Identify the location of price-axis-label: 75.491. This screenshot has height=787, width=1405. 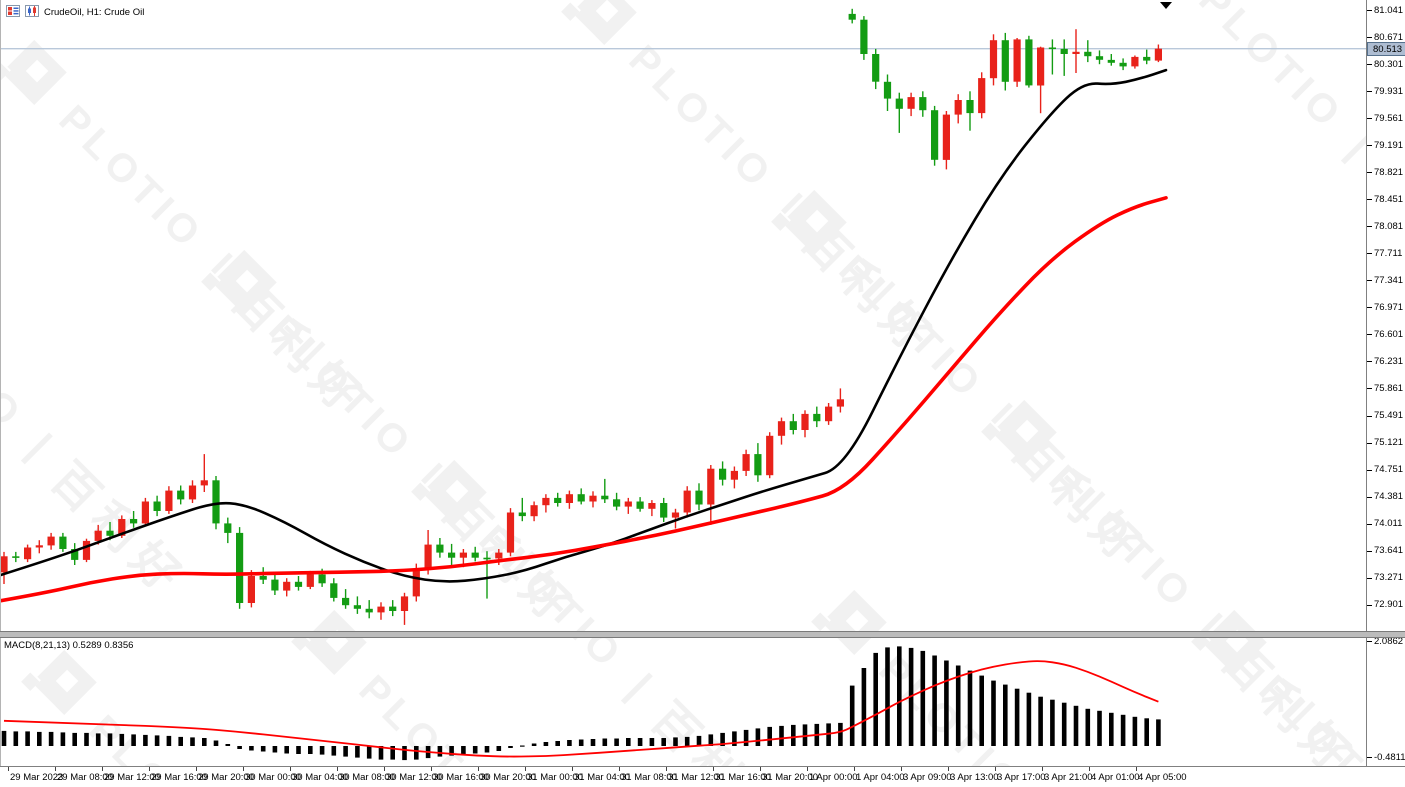
(1389, 415).